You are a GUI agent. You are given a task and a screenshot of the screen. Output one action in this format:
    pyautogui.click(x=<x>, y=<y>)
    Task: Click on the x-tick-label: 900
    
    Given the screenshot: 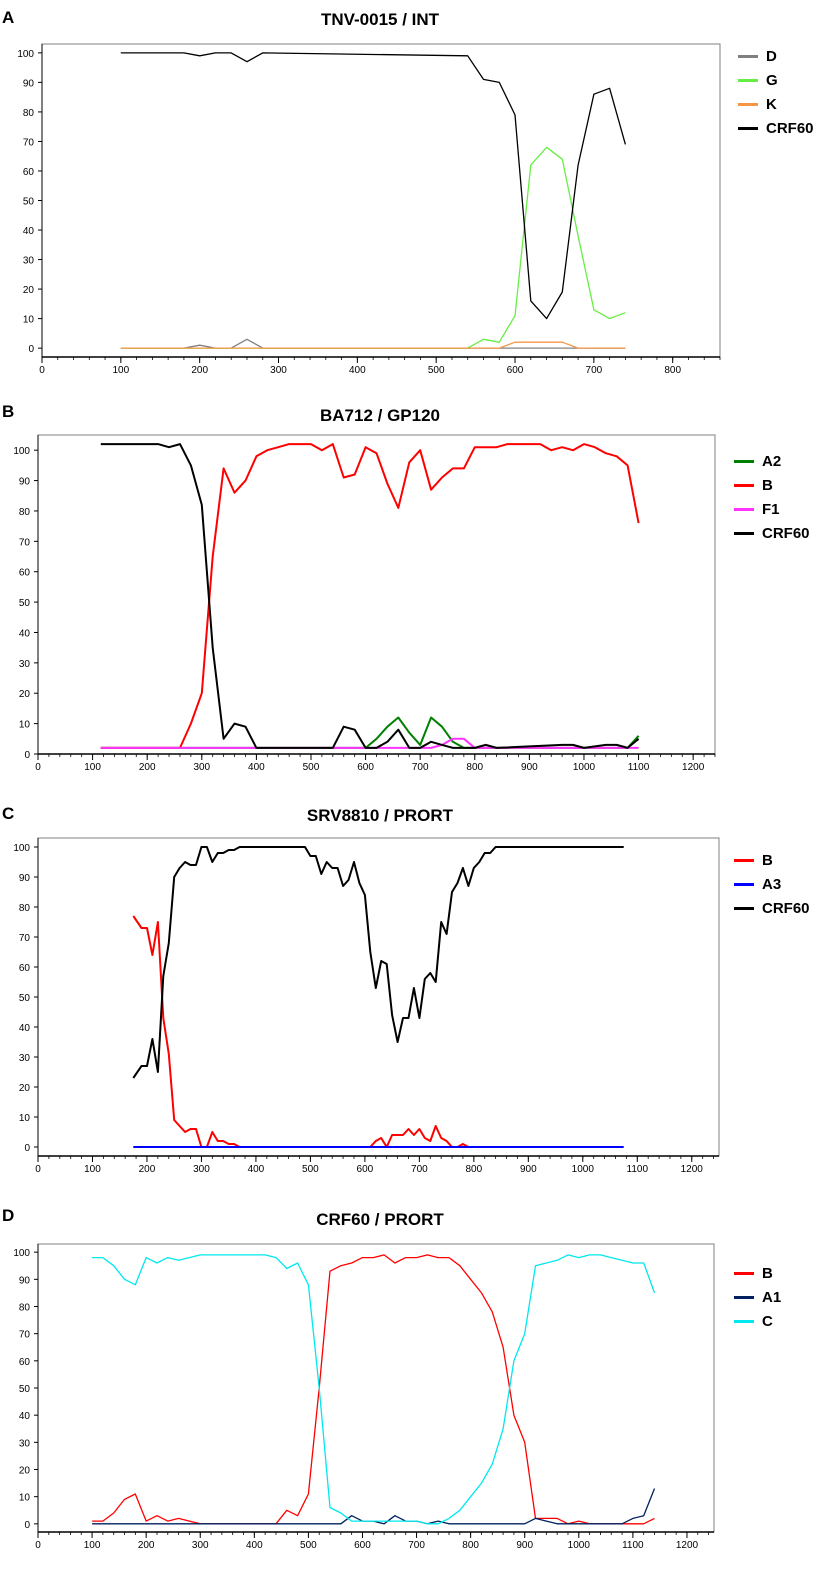 What is the action you would take?
    pyautogui.click(x=528, y=1169)
    